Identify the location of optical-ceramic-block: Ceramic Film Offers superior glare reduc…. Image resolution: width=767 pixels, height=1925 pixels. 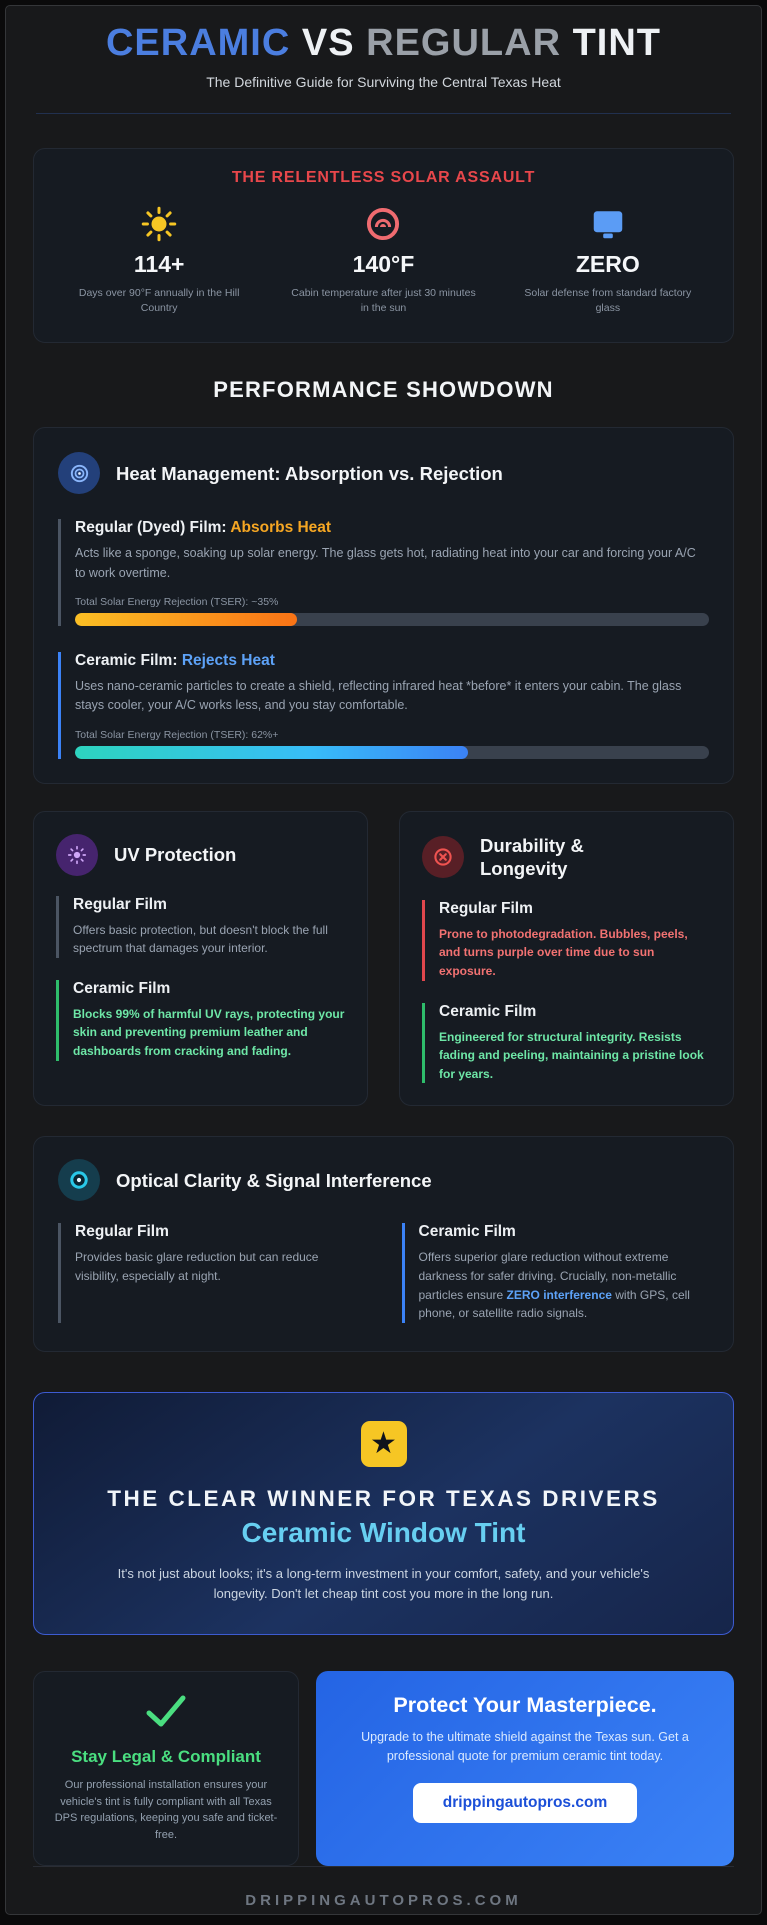
(555, 1273).